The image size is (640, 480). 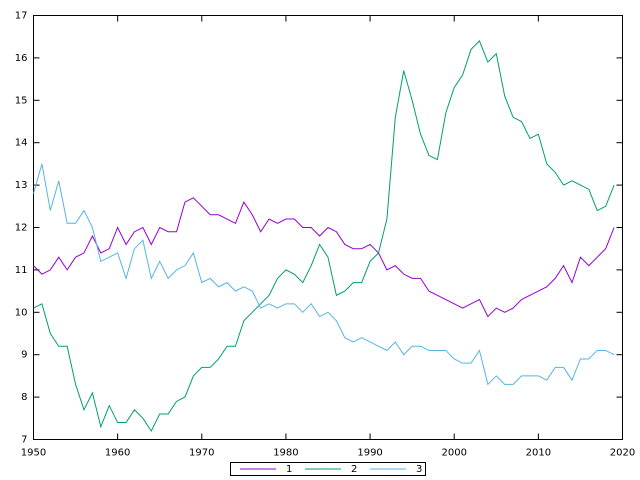 I want to click on y-tick-label: 14, so click(x=21, y=143).